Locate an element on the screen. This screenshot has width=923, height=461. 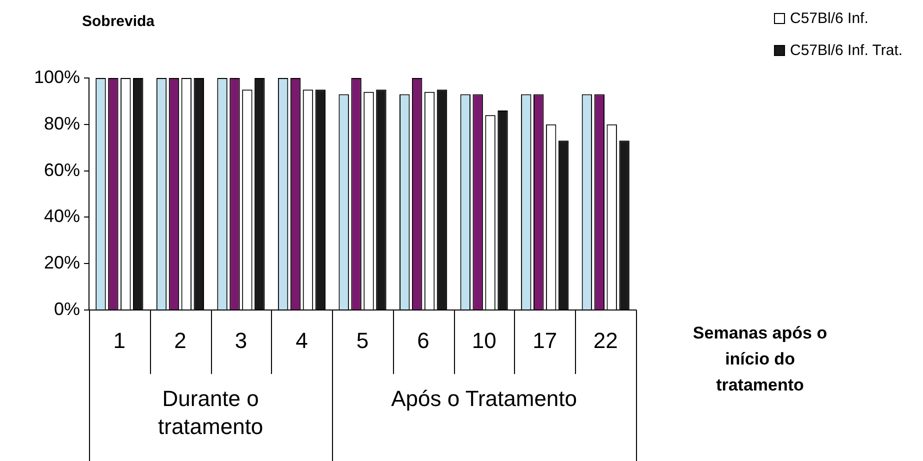
x-tick-label: 3 is located at coordinates (241, 341).